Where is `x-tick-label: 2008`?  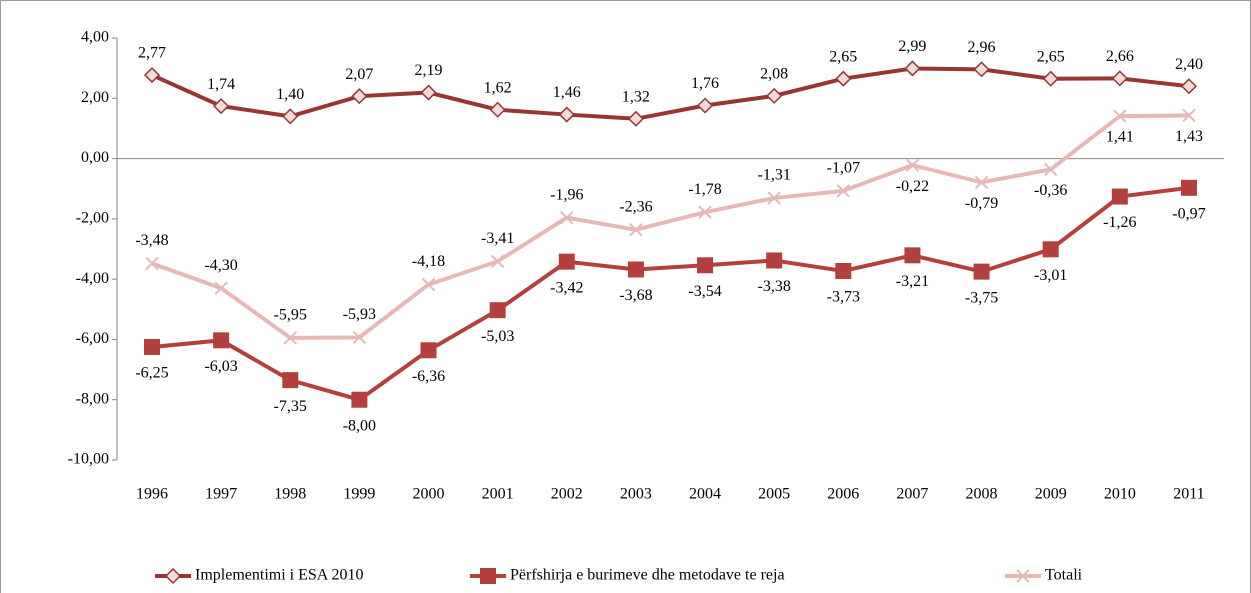
x-tick-label: 2008 is located at coordinates (982, 494).